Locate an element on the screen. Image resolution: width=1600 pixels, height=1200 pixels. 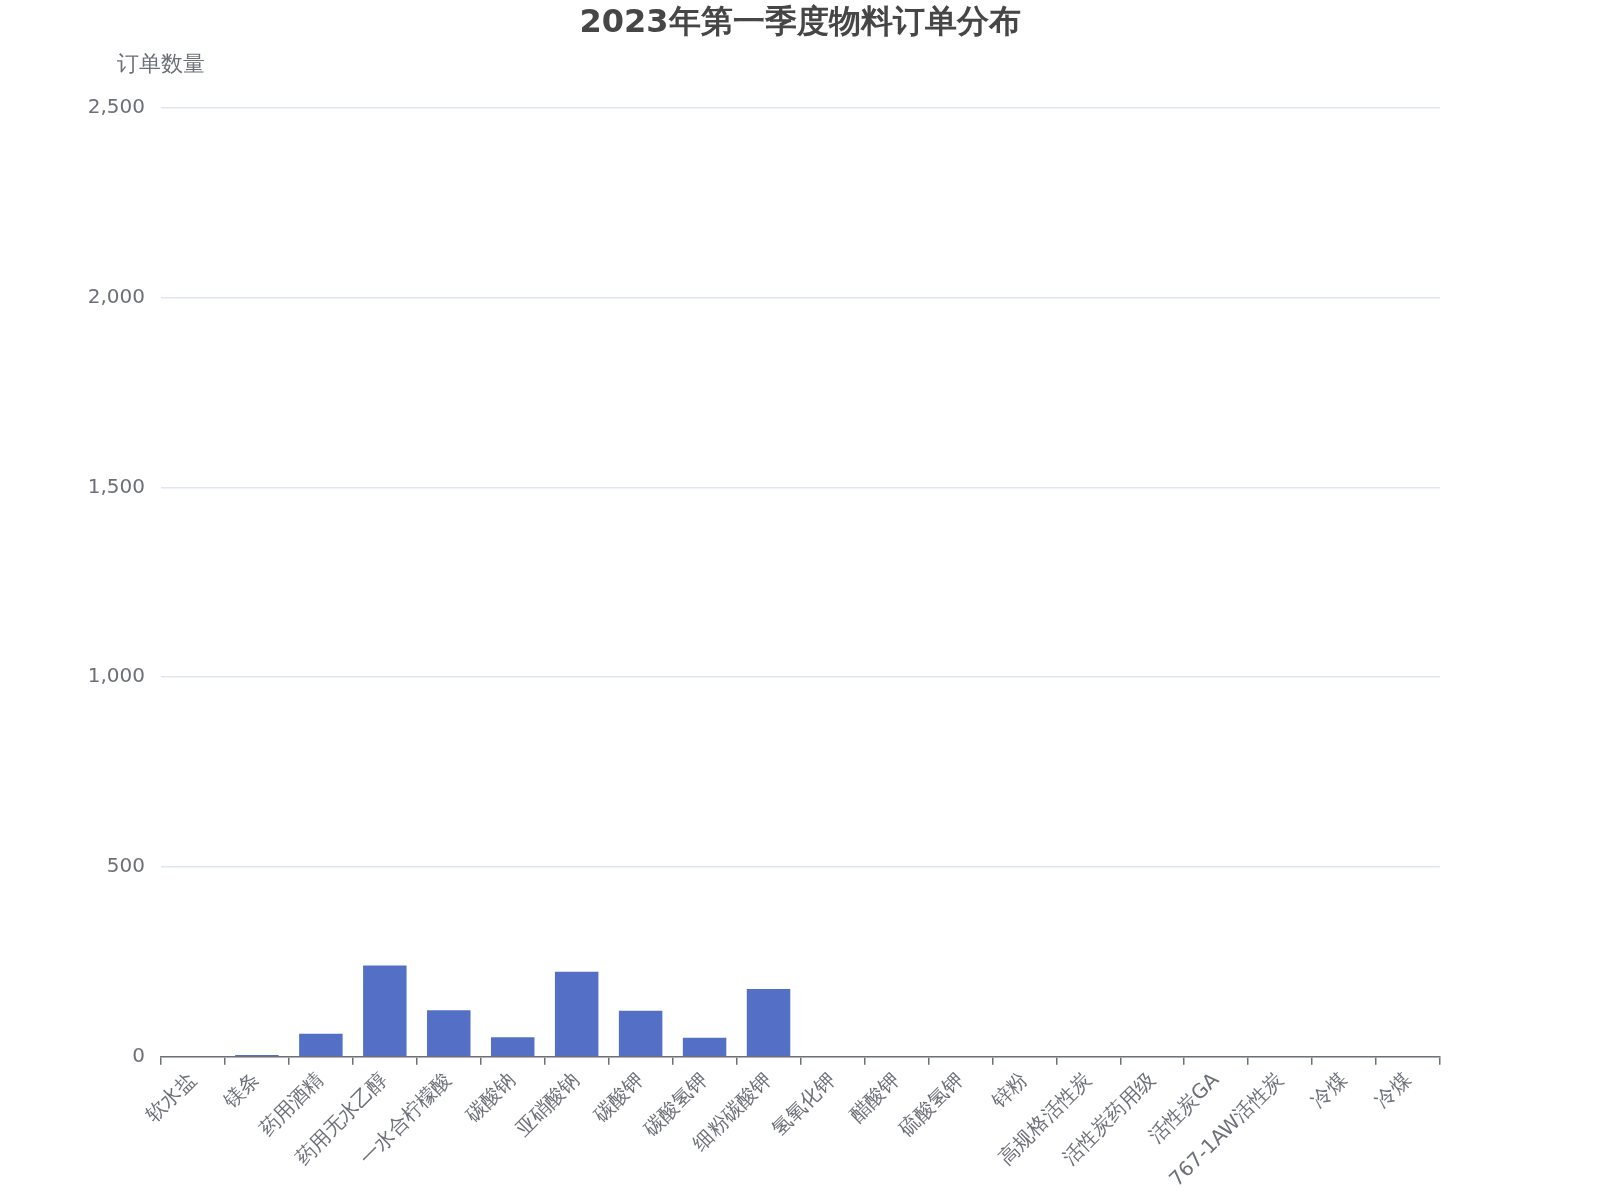
x-tick-label: 软水盐 is located at coordinates (170, 1097).